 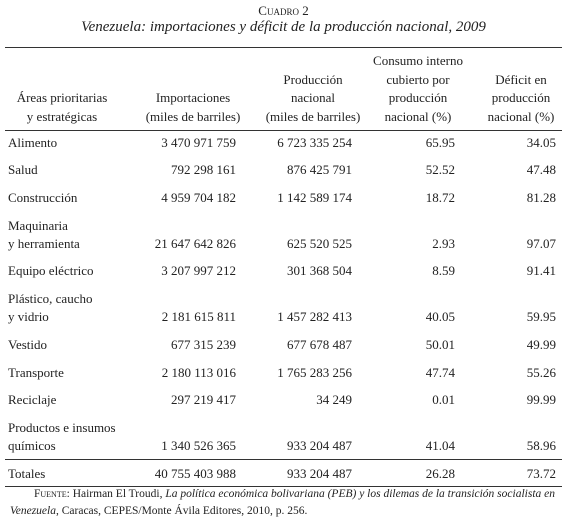 I want to click on row-label: Salud, so click(x=23, y=169).